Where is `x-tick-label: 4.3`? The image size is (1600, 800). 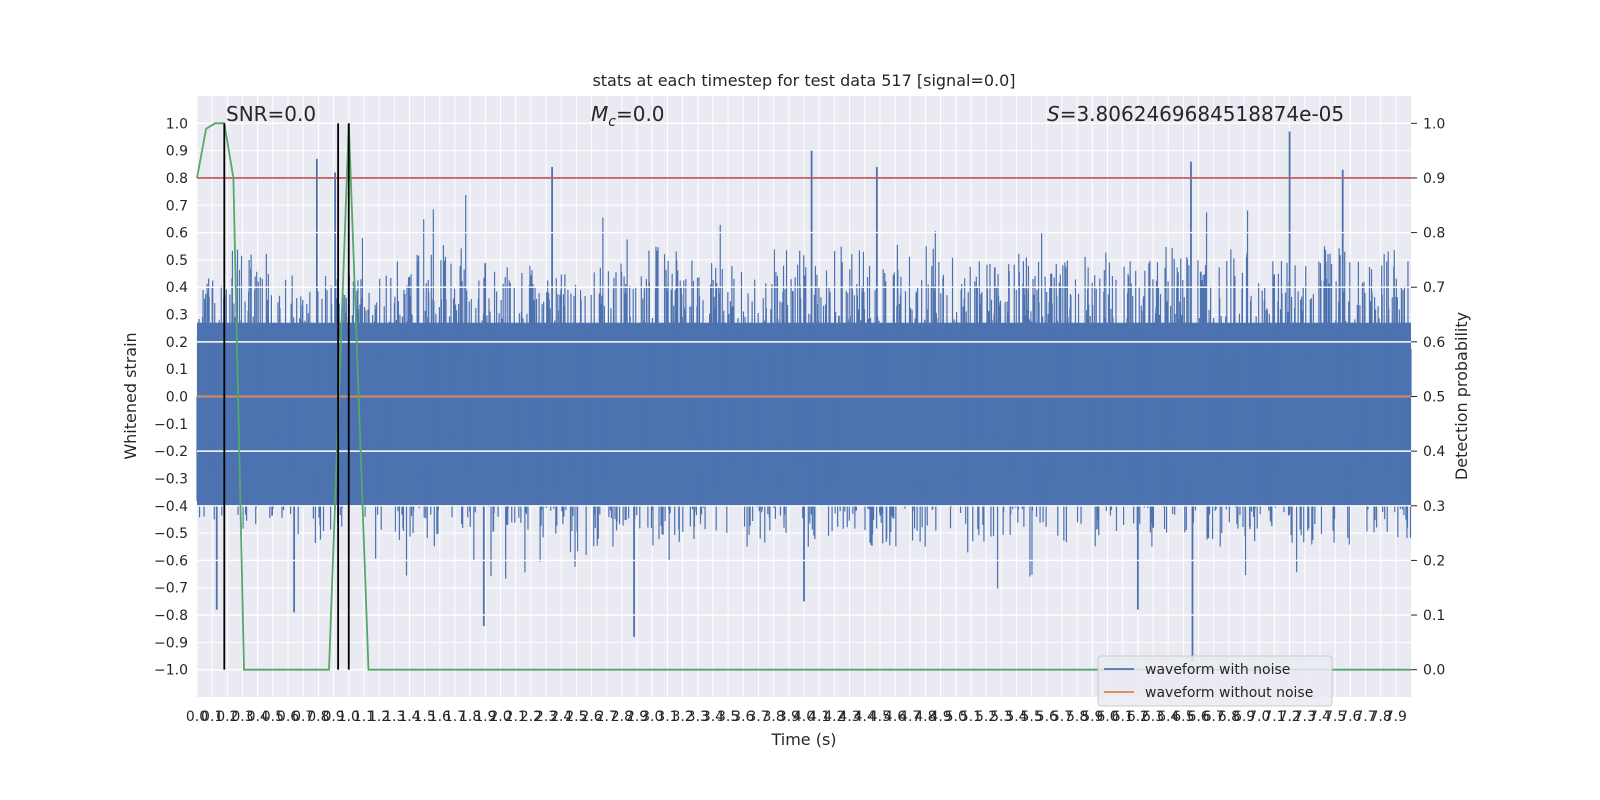 x-tick-label: 4.3 is located at coordinates (849, 717).